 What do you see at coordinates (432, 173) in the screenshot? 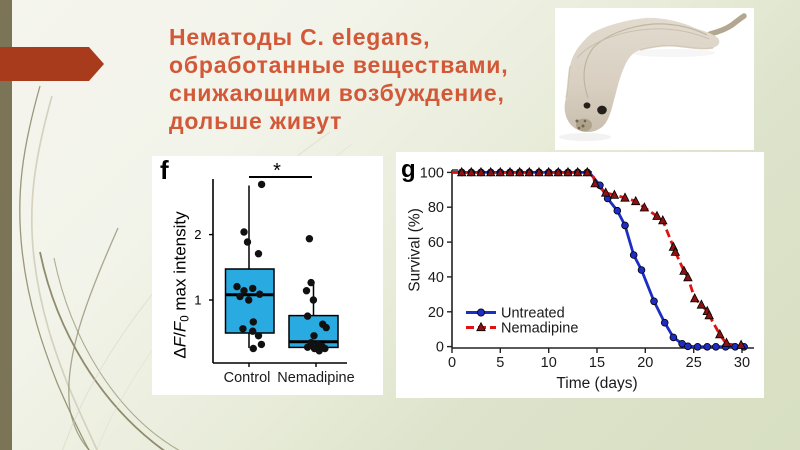
I see `svg-text: 100` at bounding box center [432, 173].